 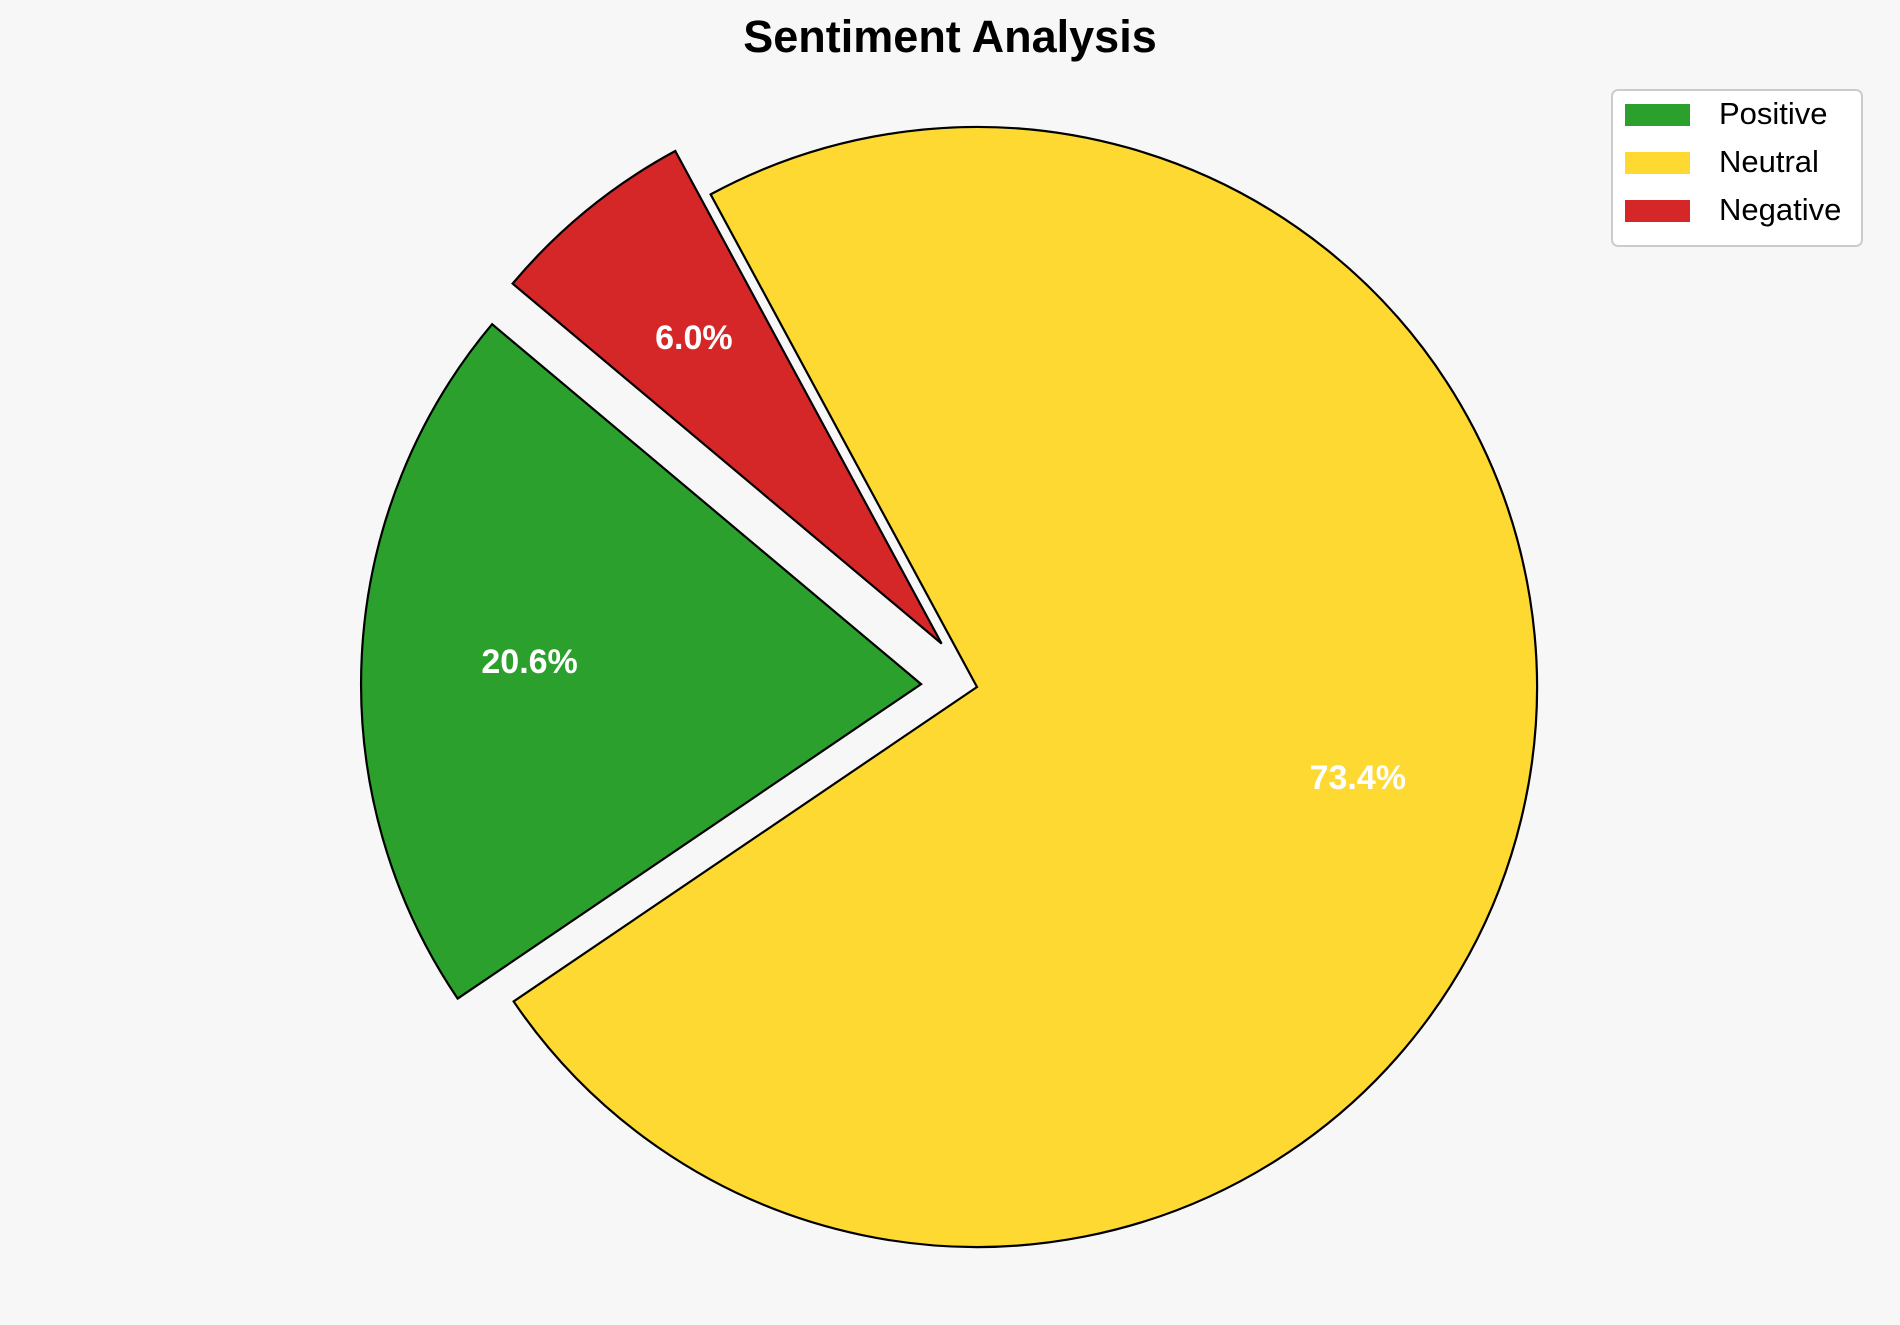 What do you see at coordinates (949, 36) in the screenshot?
I see `chart-title: Sentiment Analysis` at bounding box center [949, 36].